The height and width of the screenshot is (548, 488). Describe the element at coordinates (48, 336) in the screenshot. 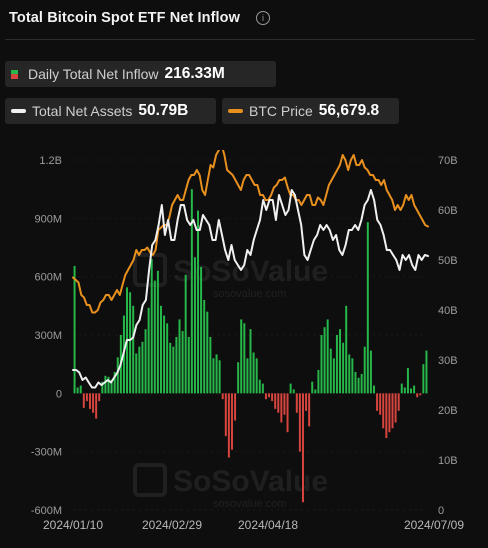

I see `left-tick-label: 300M` at that location.